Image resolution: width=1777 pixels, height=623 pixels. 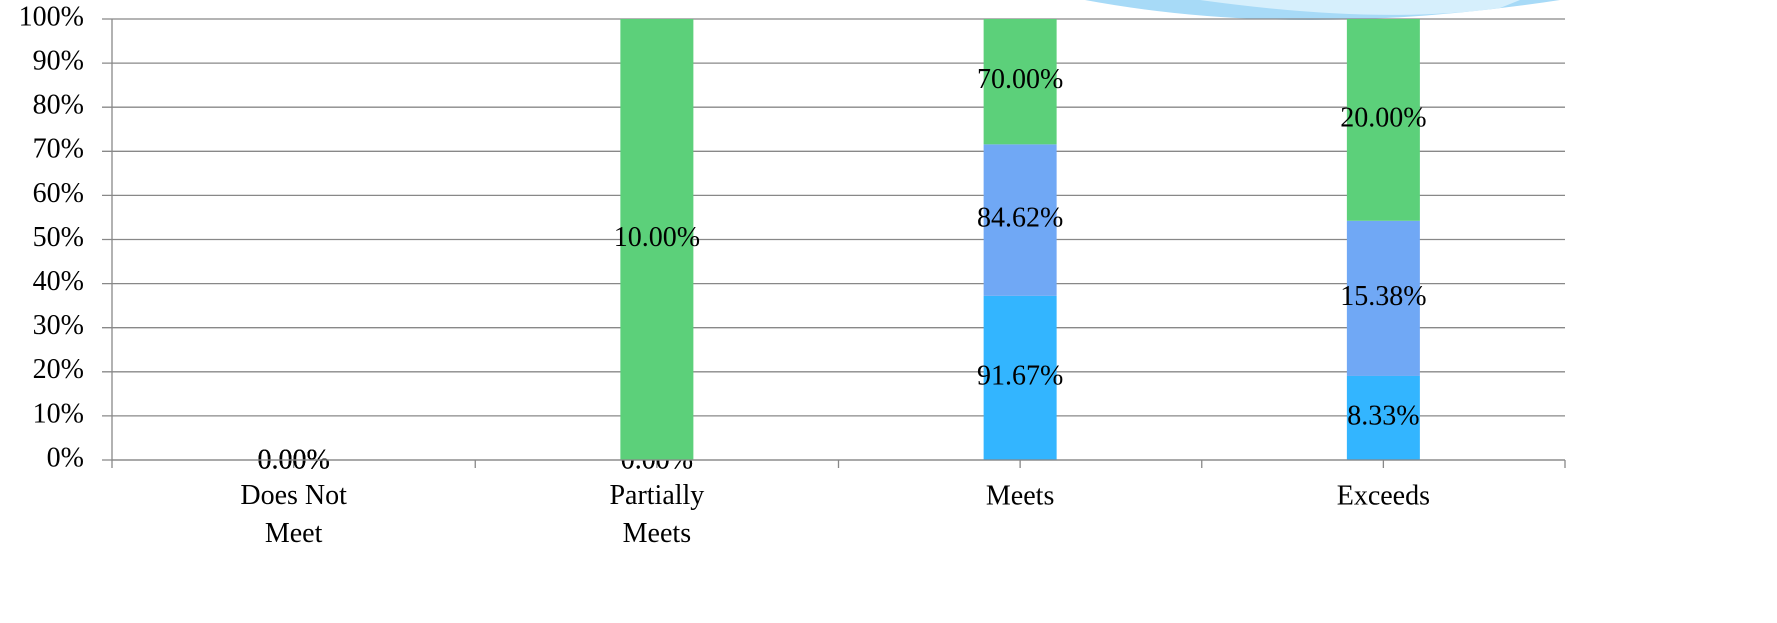 I want to click on x-tick-label: Meets, so click(x=1020, y=495).